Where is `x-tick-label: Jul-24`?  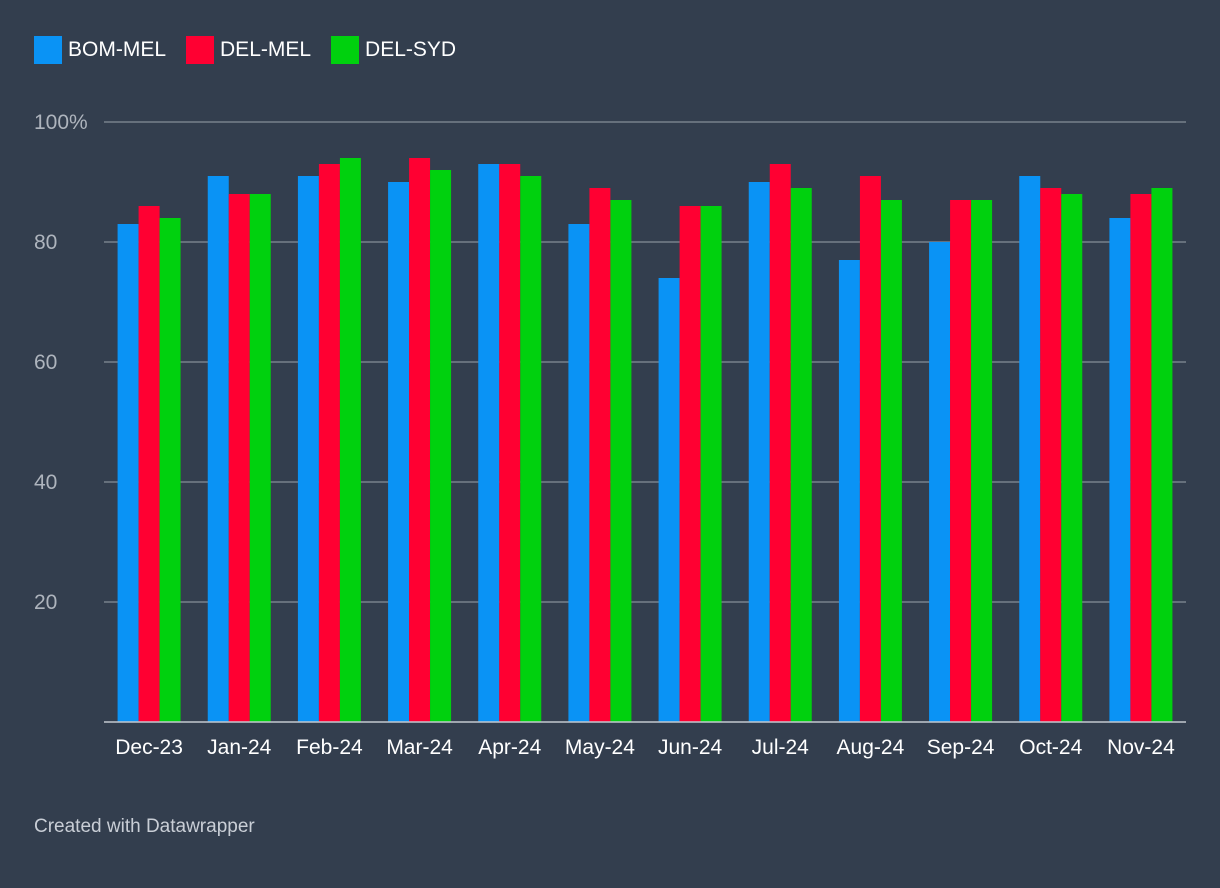 x-tick-label: Jul-24 is located at coordinates (781, 747).